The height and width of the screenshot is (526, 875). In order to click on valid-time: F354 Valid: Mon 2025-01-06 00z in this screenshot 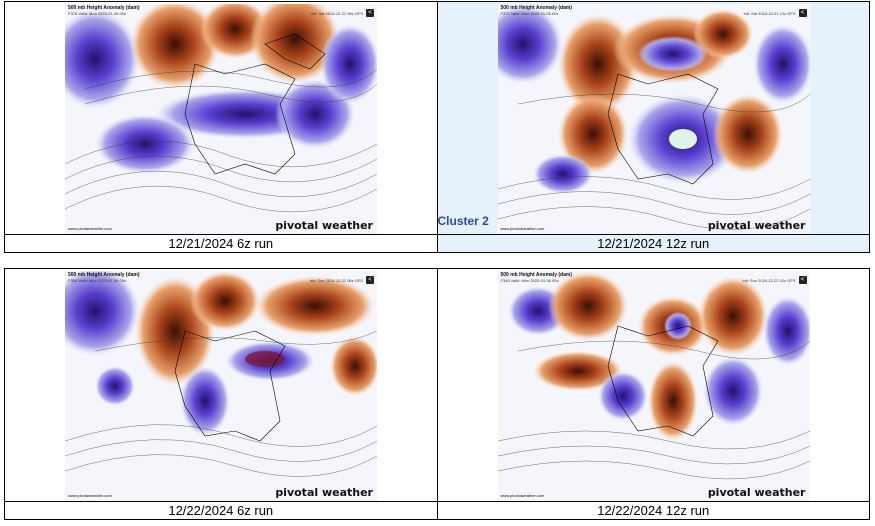, I will do `click(97, 280)`.